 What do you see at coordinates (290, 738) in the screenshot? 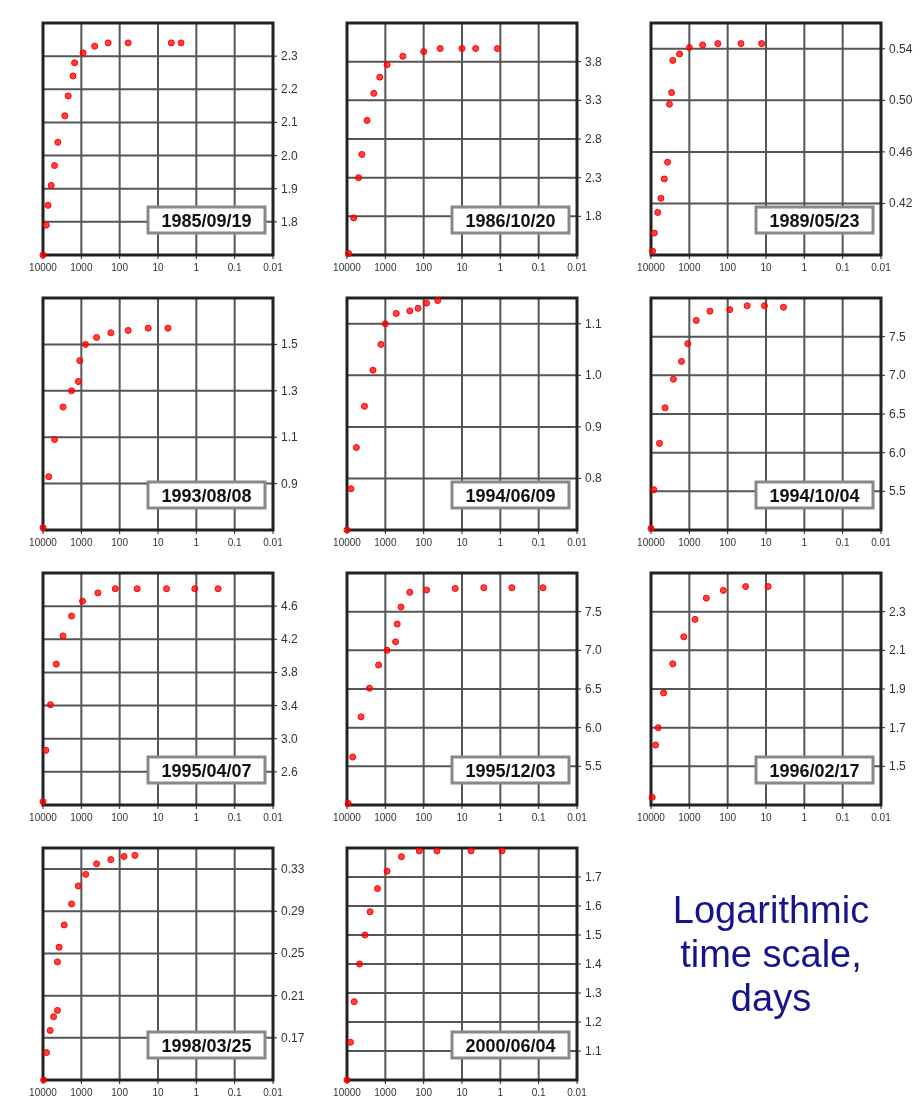
I see `y-tick-label: 3.0` at bounding box center [290, 738].